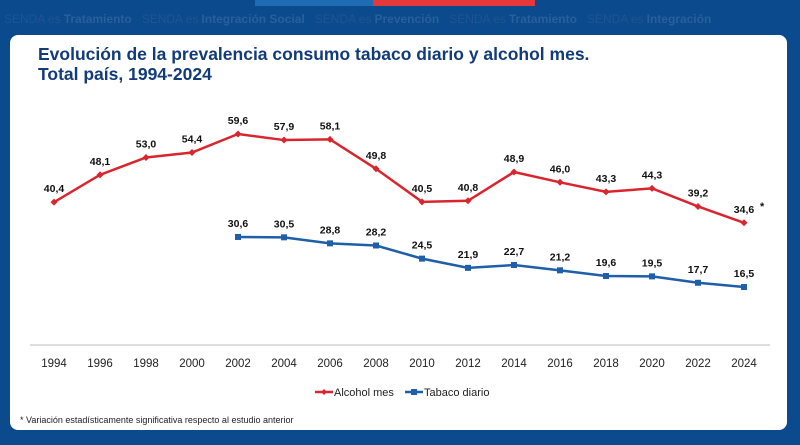  Describe the element at coordinates (762, 207) in the screenshot. I see `significance-asterisk: *` at that location.